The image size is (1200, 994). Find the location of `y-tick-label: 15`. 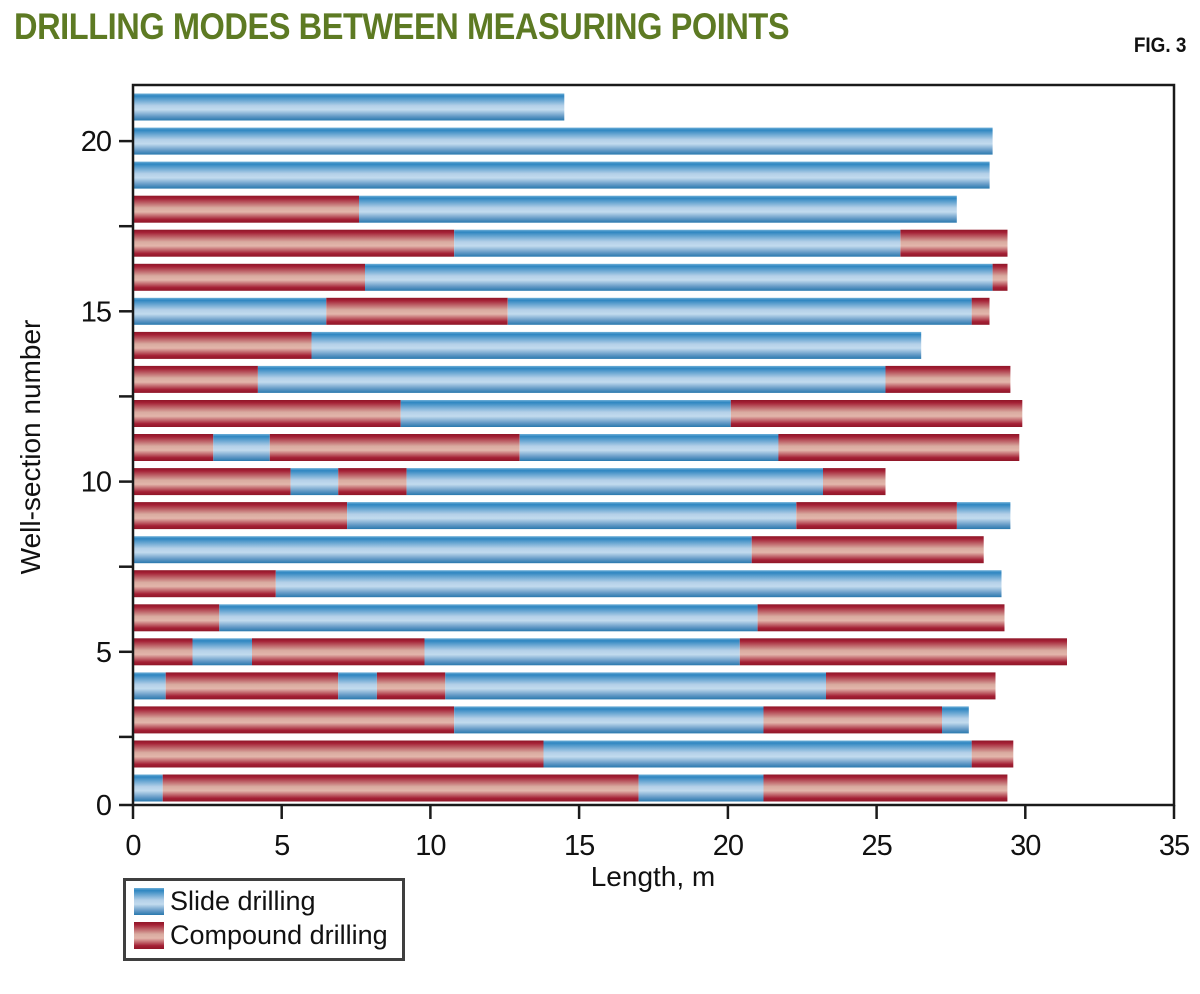

y-tick-label: 15 is located at coordinates (96, 312).